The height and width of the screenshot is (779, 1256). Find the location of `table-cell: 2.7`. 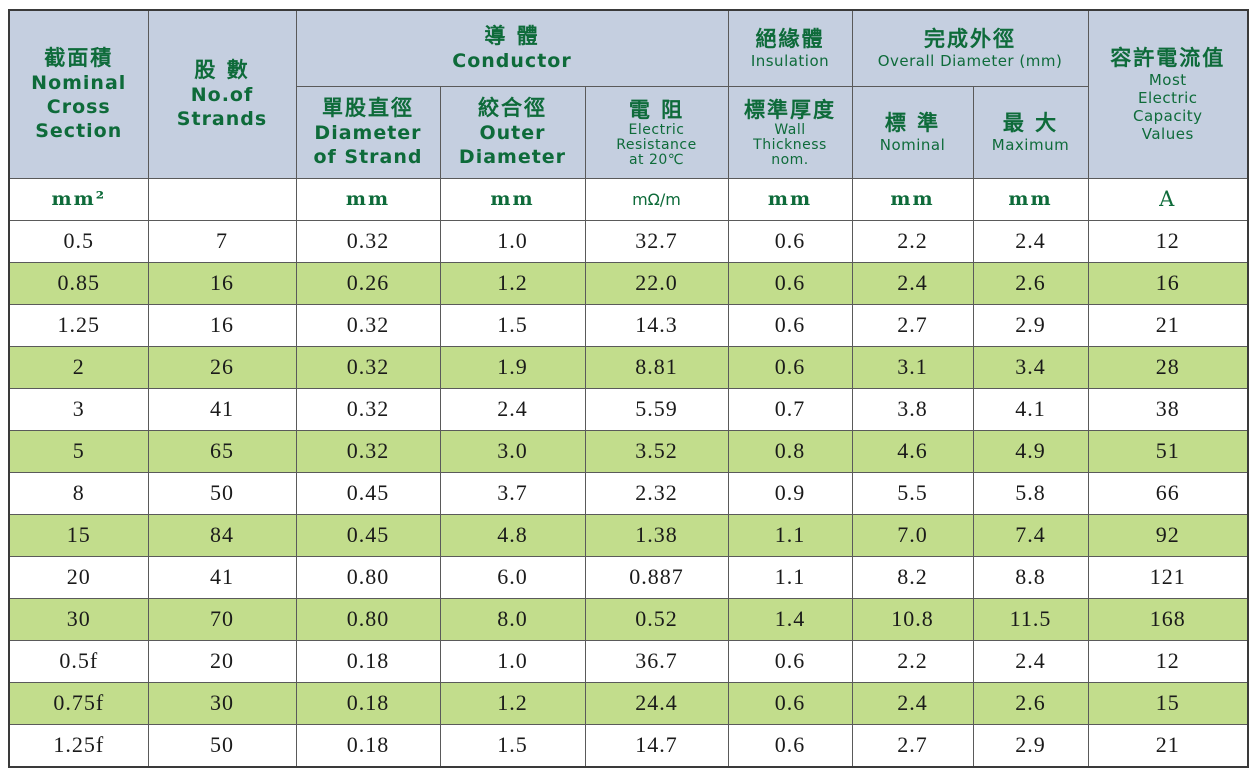

table-cell: 2.7 is located at coordinates (912, 745).